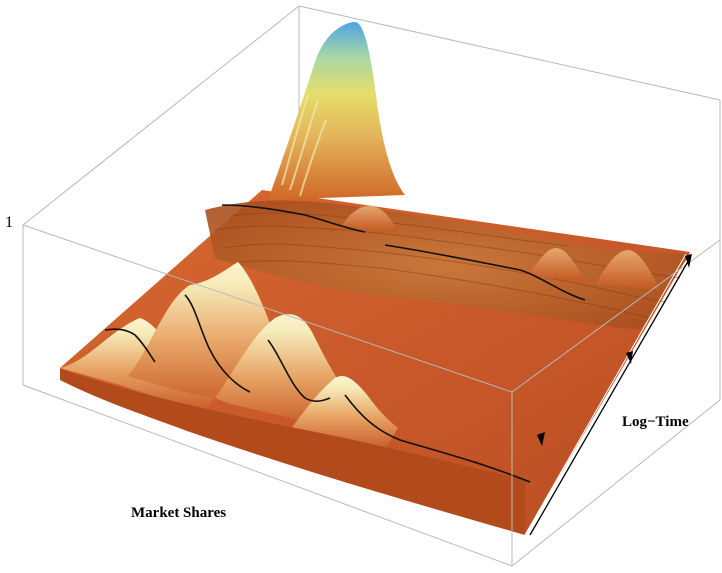 This screenshot has width=722, height=573. I want to click on y-axis-label: Log−Time, so click(655, 422).